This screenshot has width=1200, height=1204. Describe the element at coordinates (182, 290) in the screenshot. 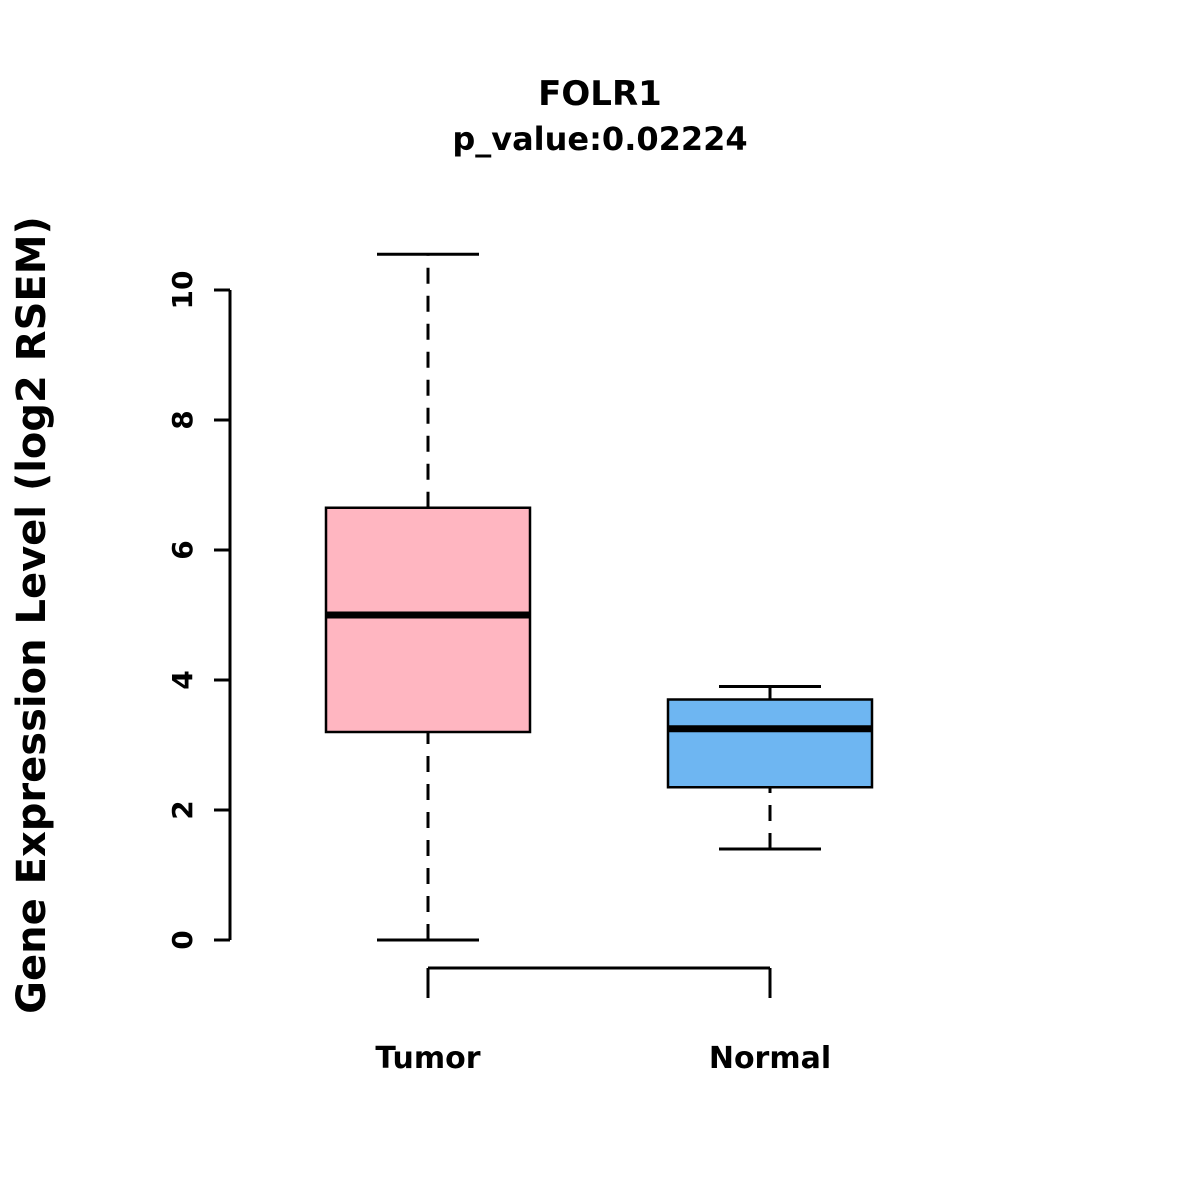

I see `y-axis-tick-label: 10` at that location.